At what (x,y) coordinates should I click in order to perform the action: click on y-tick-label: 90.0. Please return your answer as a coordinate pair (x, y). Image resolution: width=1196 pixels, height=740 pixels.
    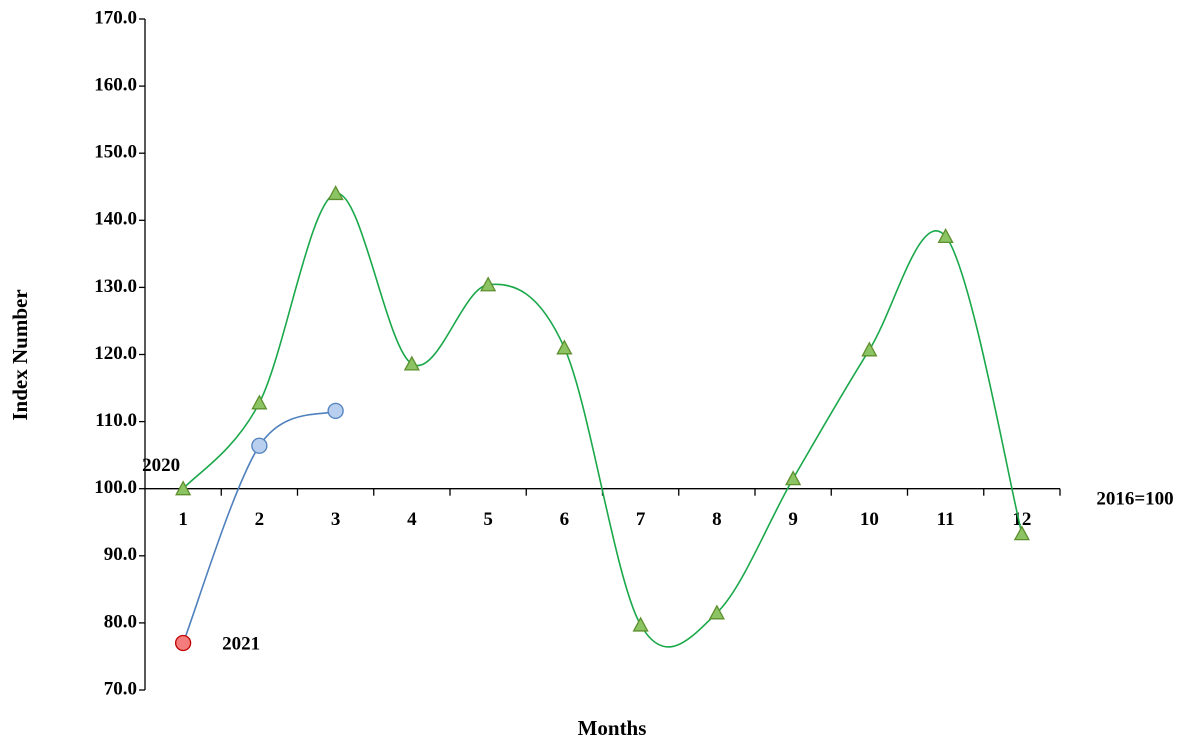
    Looking at the image, I should click on (120, 554).